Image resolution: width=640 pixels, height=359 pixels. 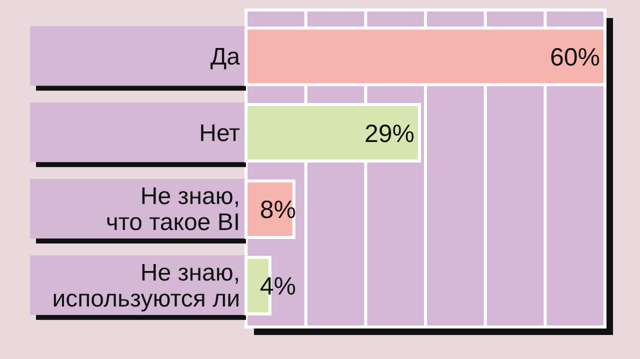 I want to click on data-label: 60%, so click(x=575, y=57).